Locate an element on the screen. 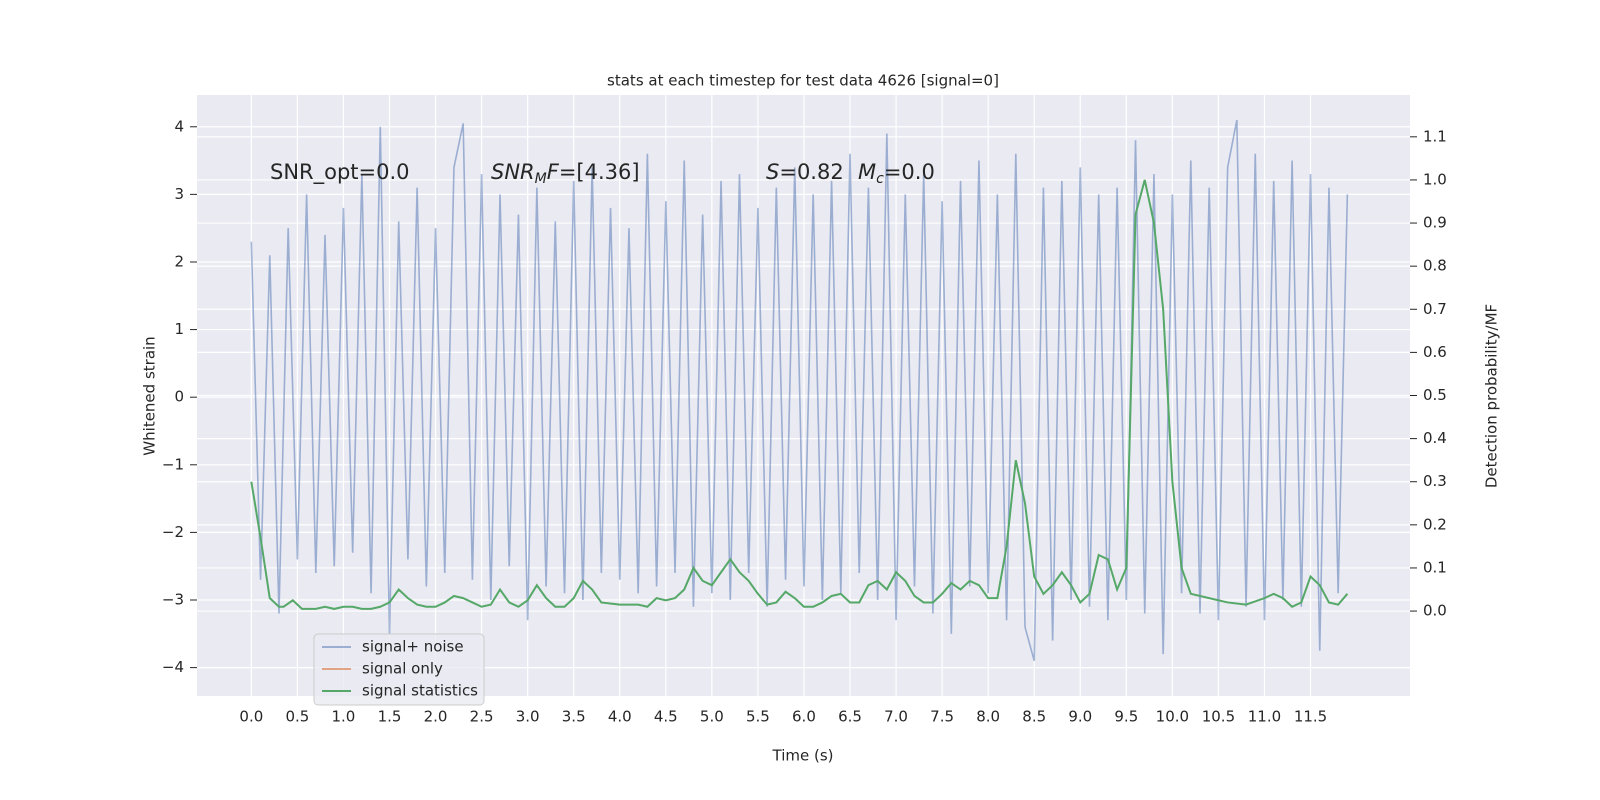 This screenshot has width=1600, height=800. y2-tick-label: 0.4 is located at coordinates (1435, 438).